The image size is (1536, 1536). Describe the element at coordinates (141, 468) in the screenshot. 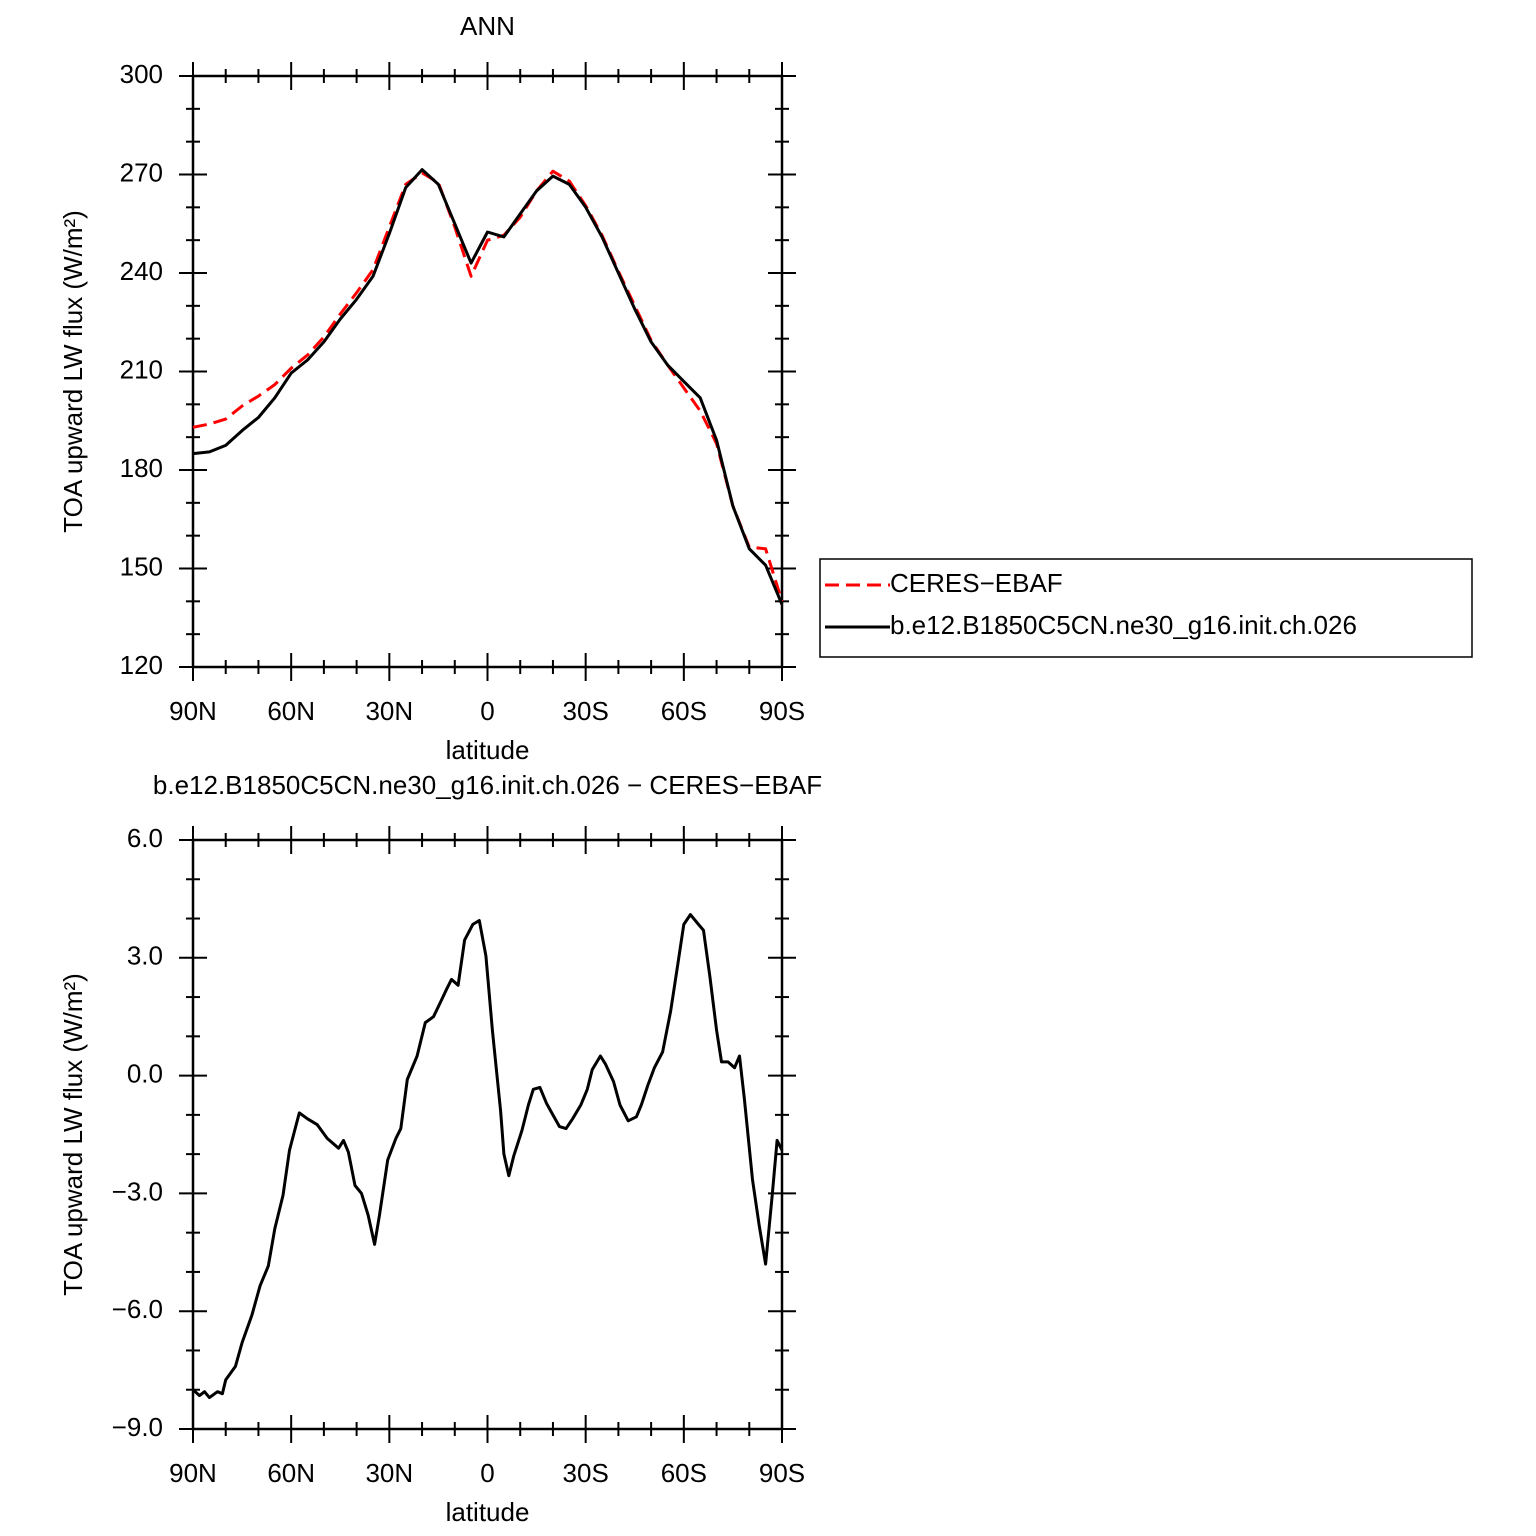

I see `y-tick-label: 180` at that location.